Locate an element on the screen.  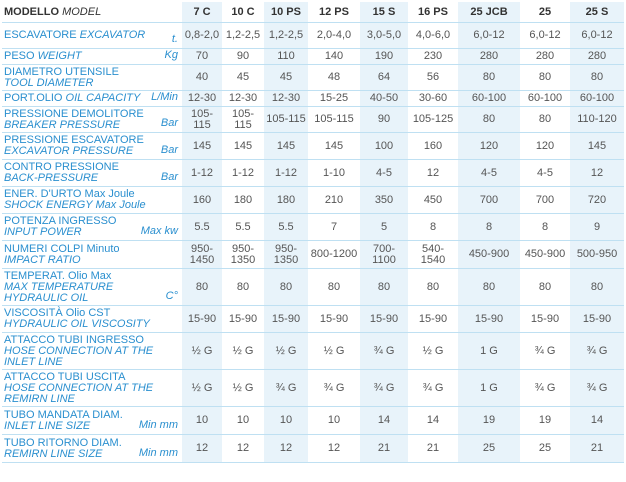
model-name: 15 S is located at coordinates (384, 12).